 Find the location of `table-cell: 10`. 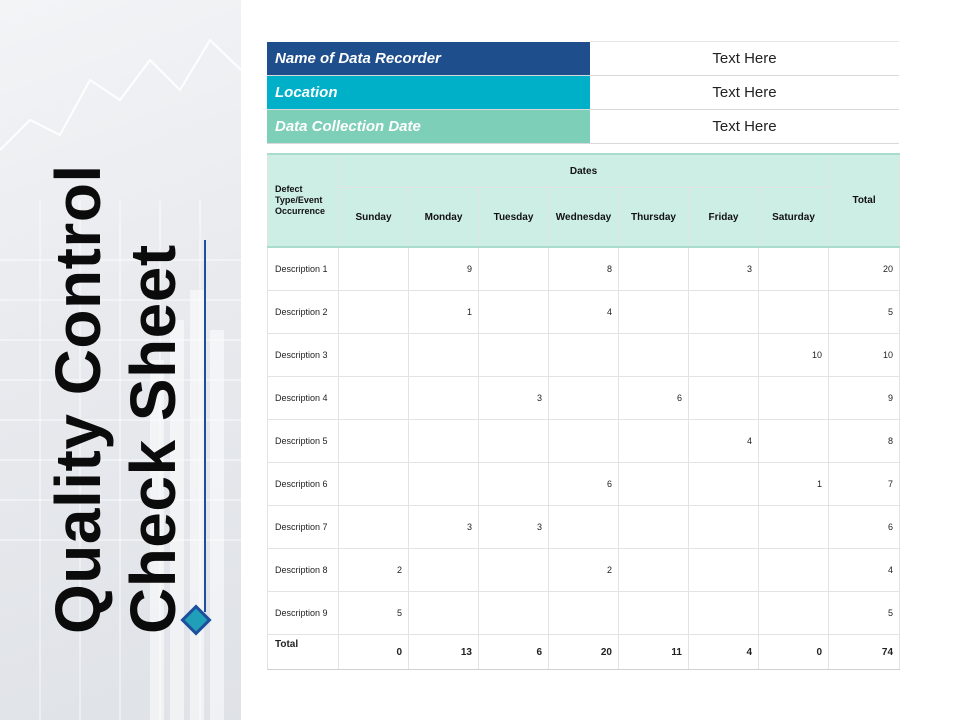

table-cell: 10 is located at coordinates (793, 355).